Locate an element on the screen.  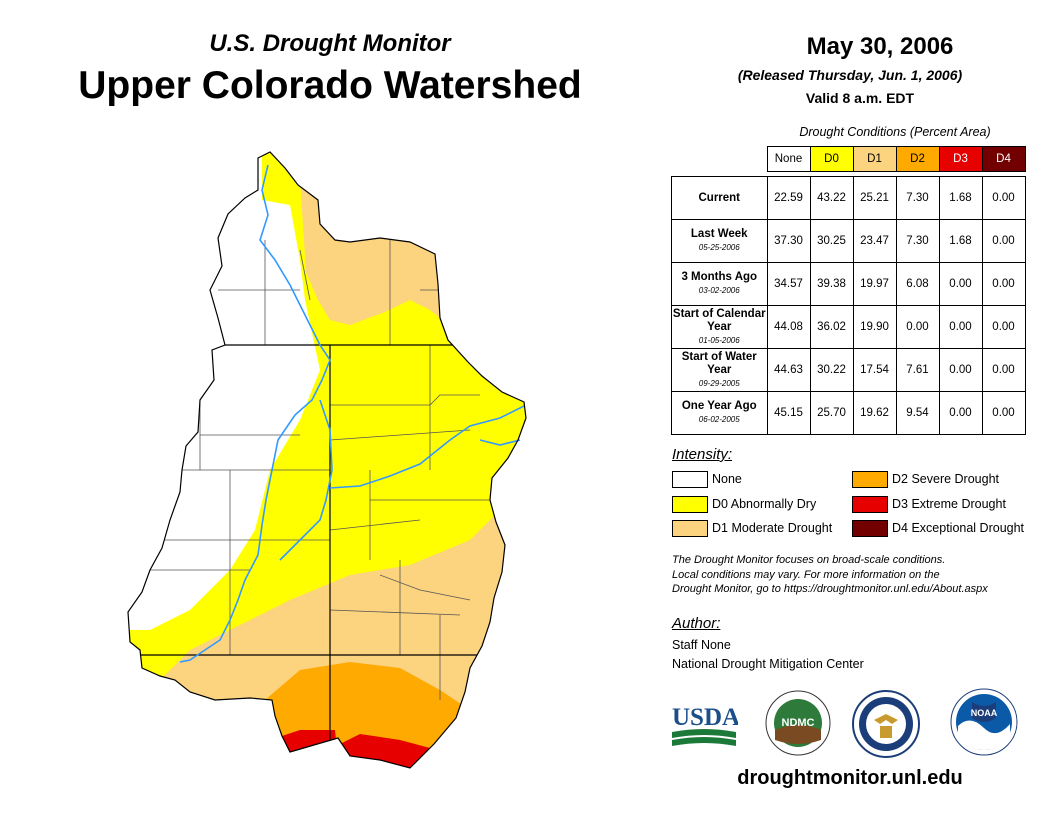
row-label: Last Week 05-25-2006 is located at coordinates (719, 241).